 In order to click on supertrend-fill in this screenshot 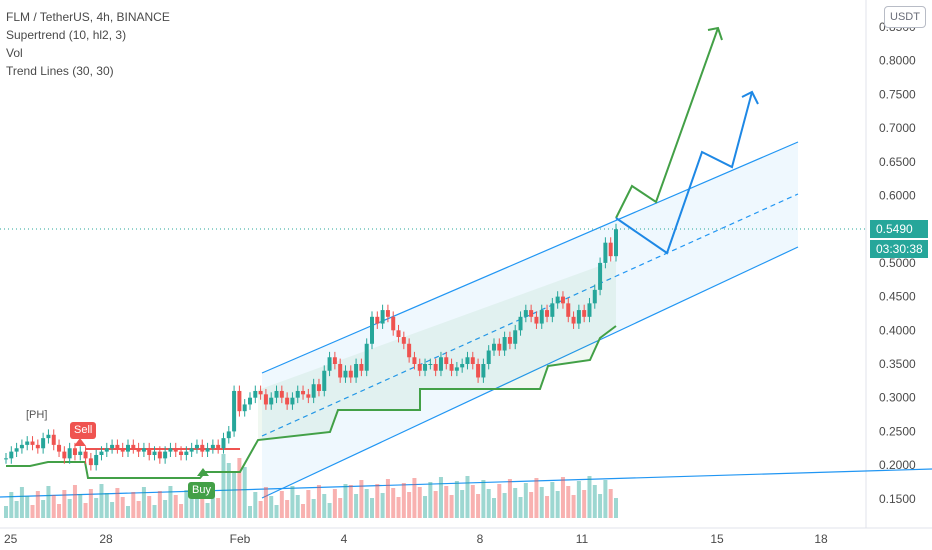, I will do `click(437, 350)`.